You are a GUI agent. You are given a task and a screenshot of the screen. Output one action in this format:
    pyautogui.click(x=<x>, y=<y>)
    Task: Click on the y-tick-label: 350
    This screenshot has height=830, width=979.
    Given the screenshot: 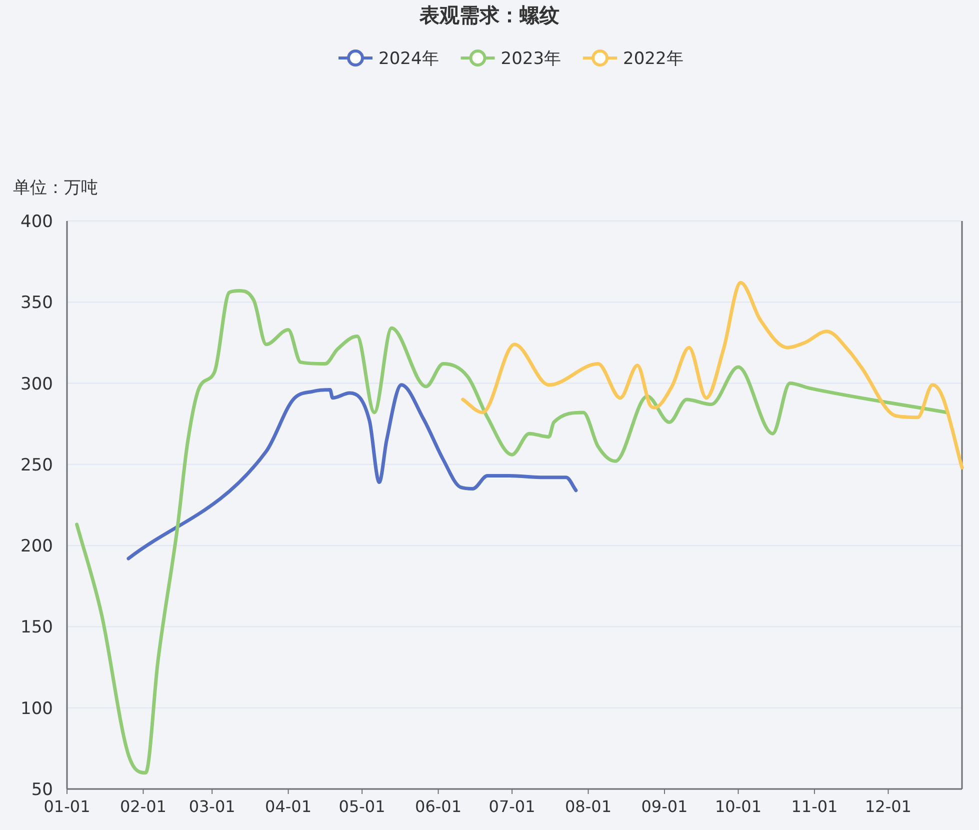 What is the action you would take?
    pyautogui.click(x=36, y=303)
    